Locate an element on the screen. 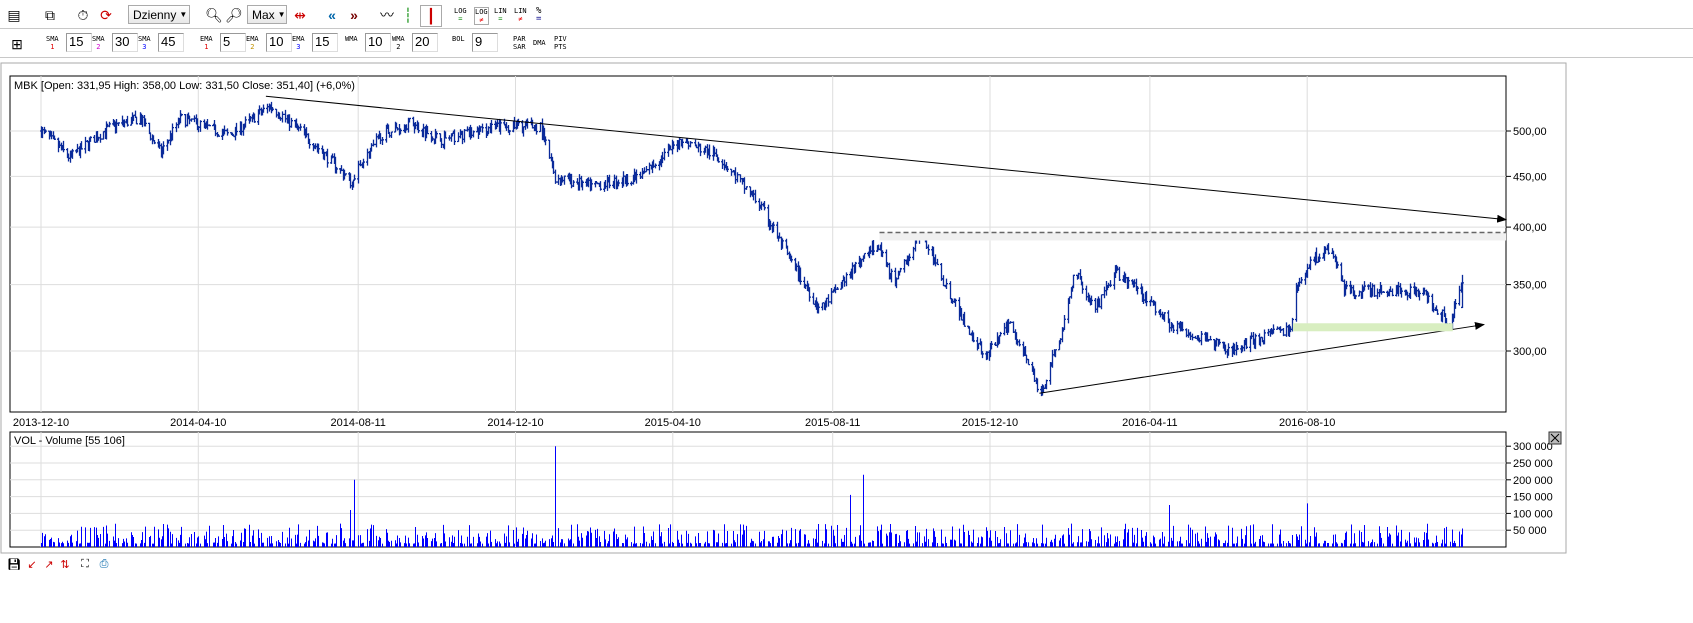 The height and width of the screenshot is (623, 1693). new-window-icon: ⧉ is located at coordinates (50, 14).